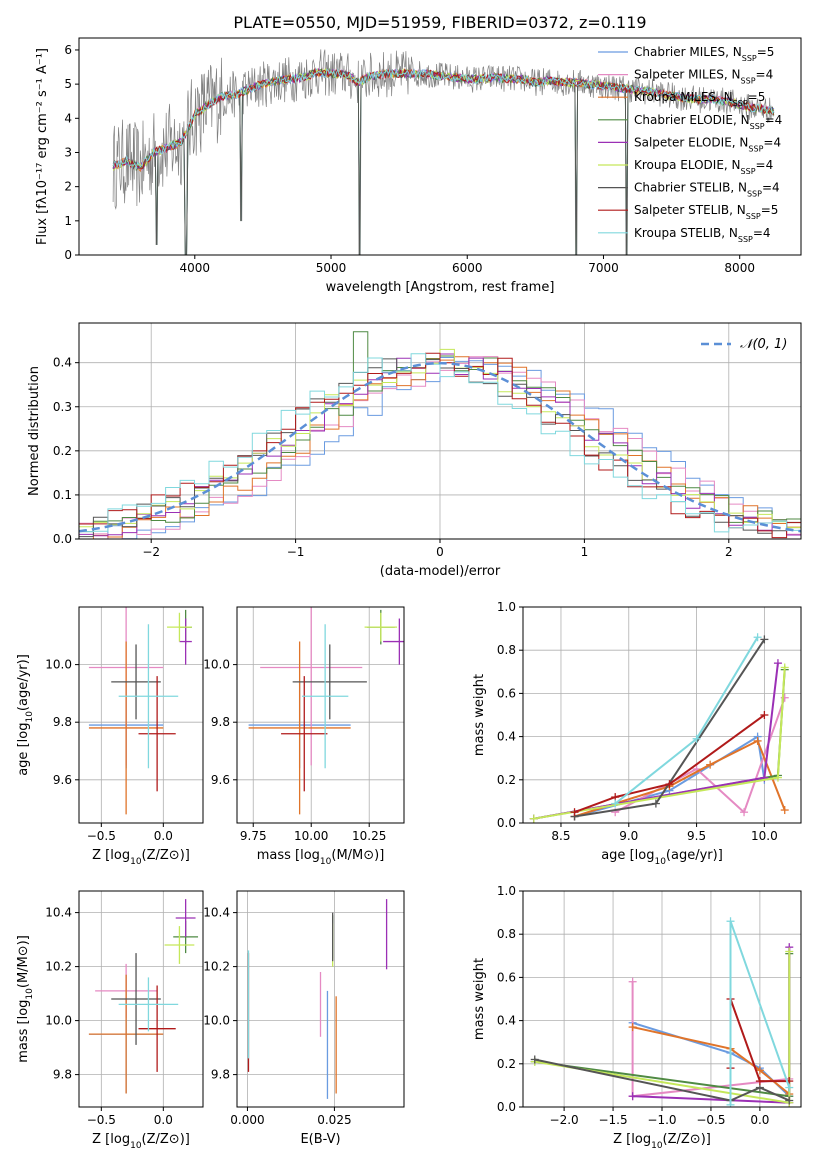 The image size is (819, 1170). What do you see at coordinates (23, 758) in the screenshot?
I see `y-axis-label-part: age [` at bounding box center [23, 758].